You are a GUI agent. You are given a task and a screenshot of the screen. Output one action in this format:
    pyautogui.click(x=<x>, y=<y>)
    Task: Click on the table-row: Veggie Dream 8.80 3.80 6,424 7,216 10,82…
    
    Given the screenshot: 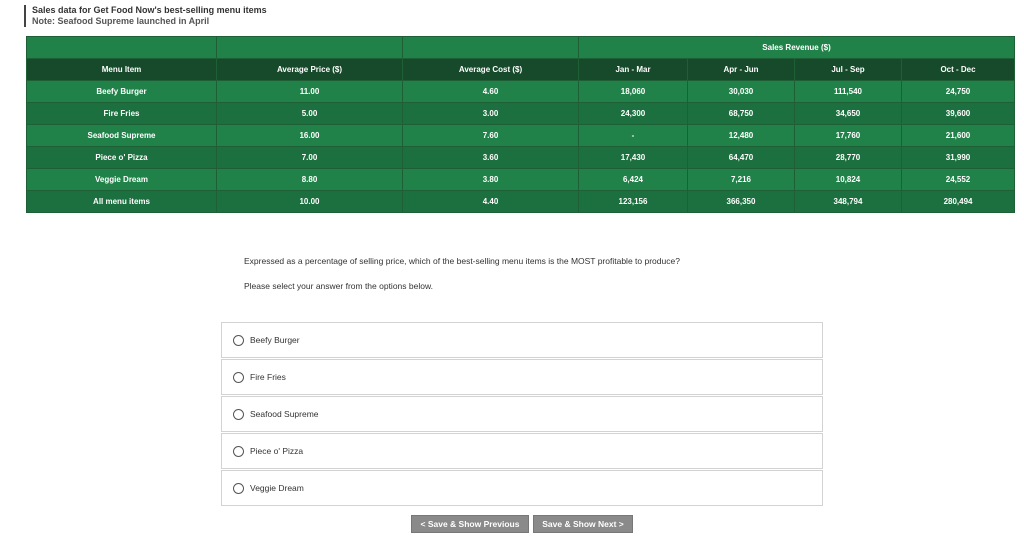 What is the action you would take?
    pyautogui.click(x=521, y=179)
    